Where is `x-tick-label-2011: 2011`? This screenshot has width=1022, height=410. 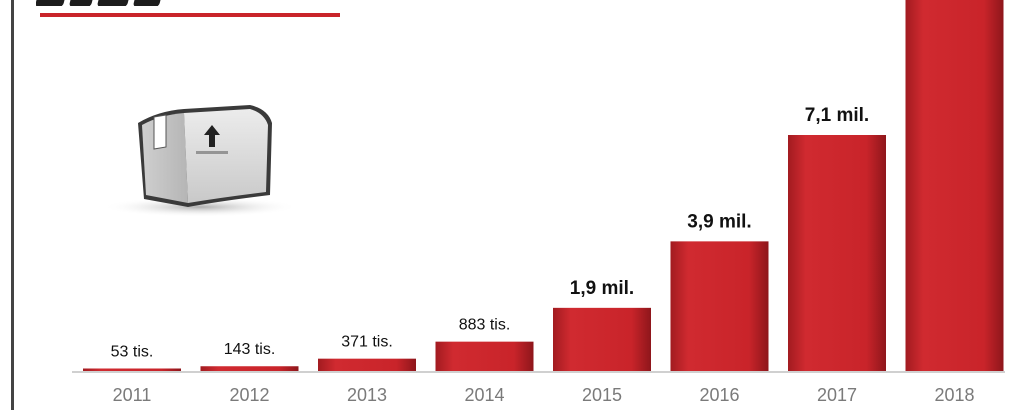
x-tick-label-2011: 2011 is located at coordinates (132, 395).